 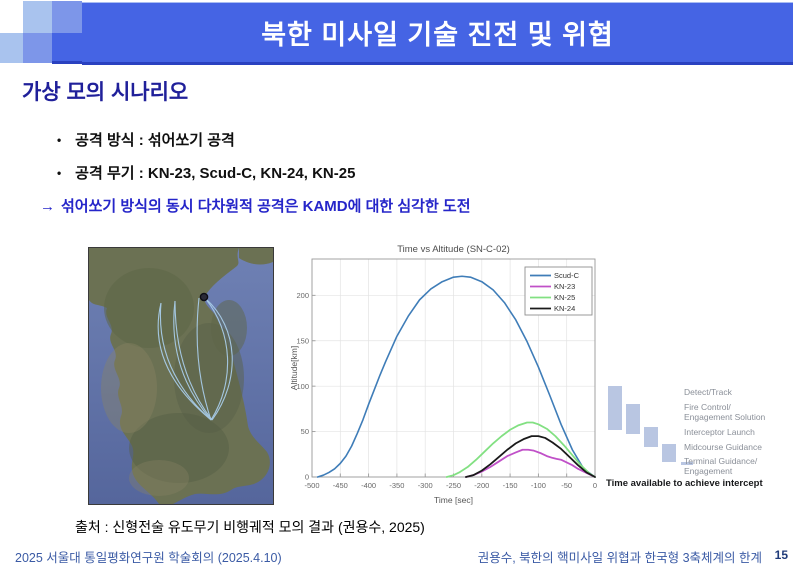 I want to click on satellite-map, so click(x=181, y=376).